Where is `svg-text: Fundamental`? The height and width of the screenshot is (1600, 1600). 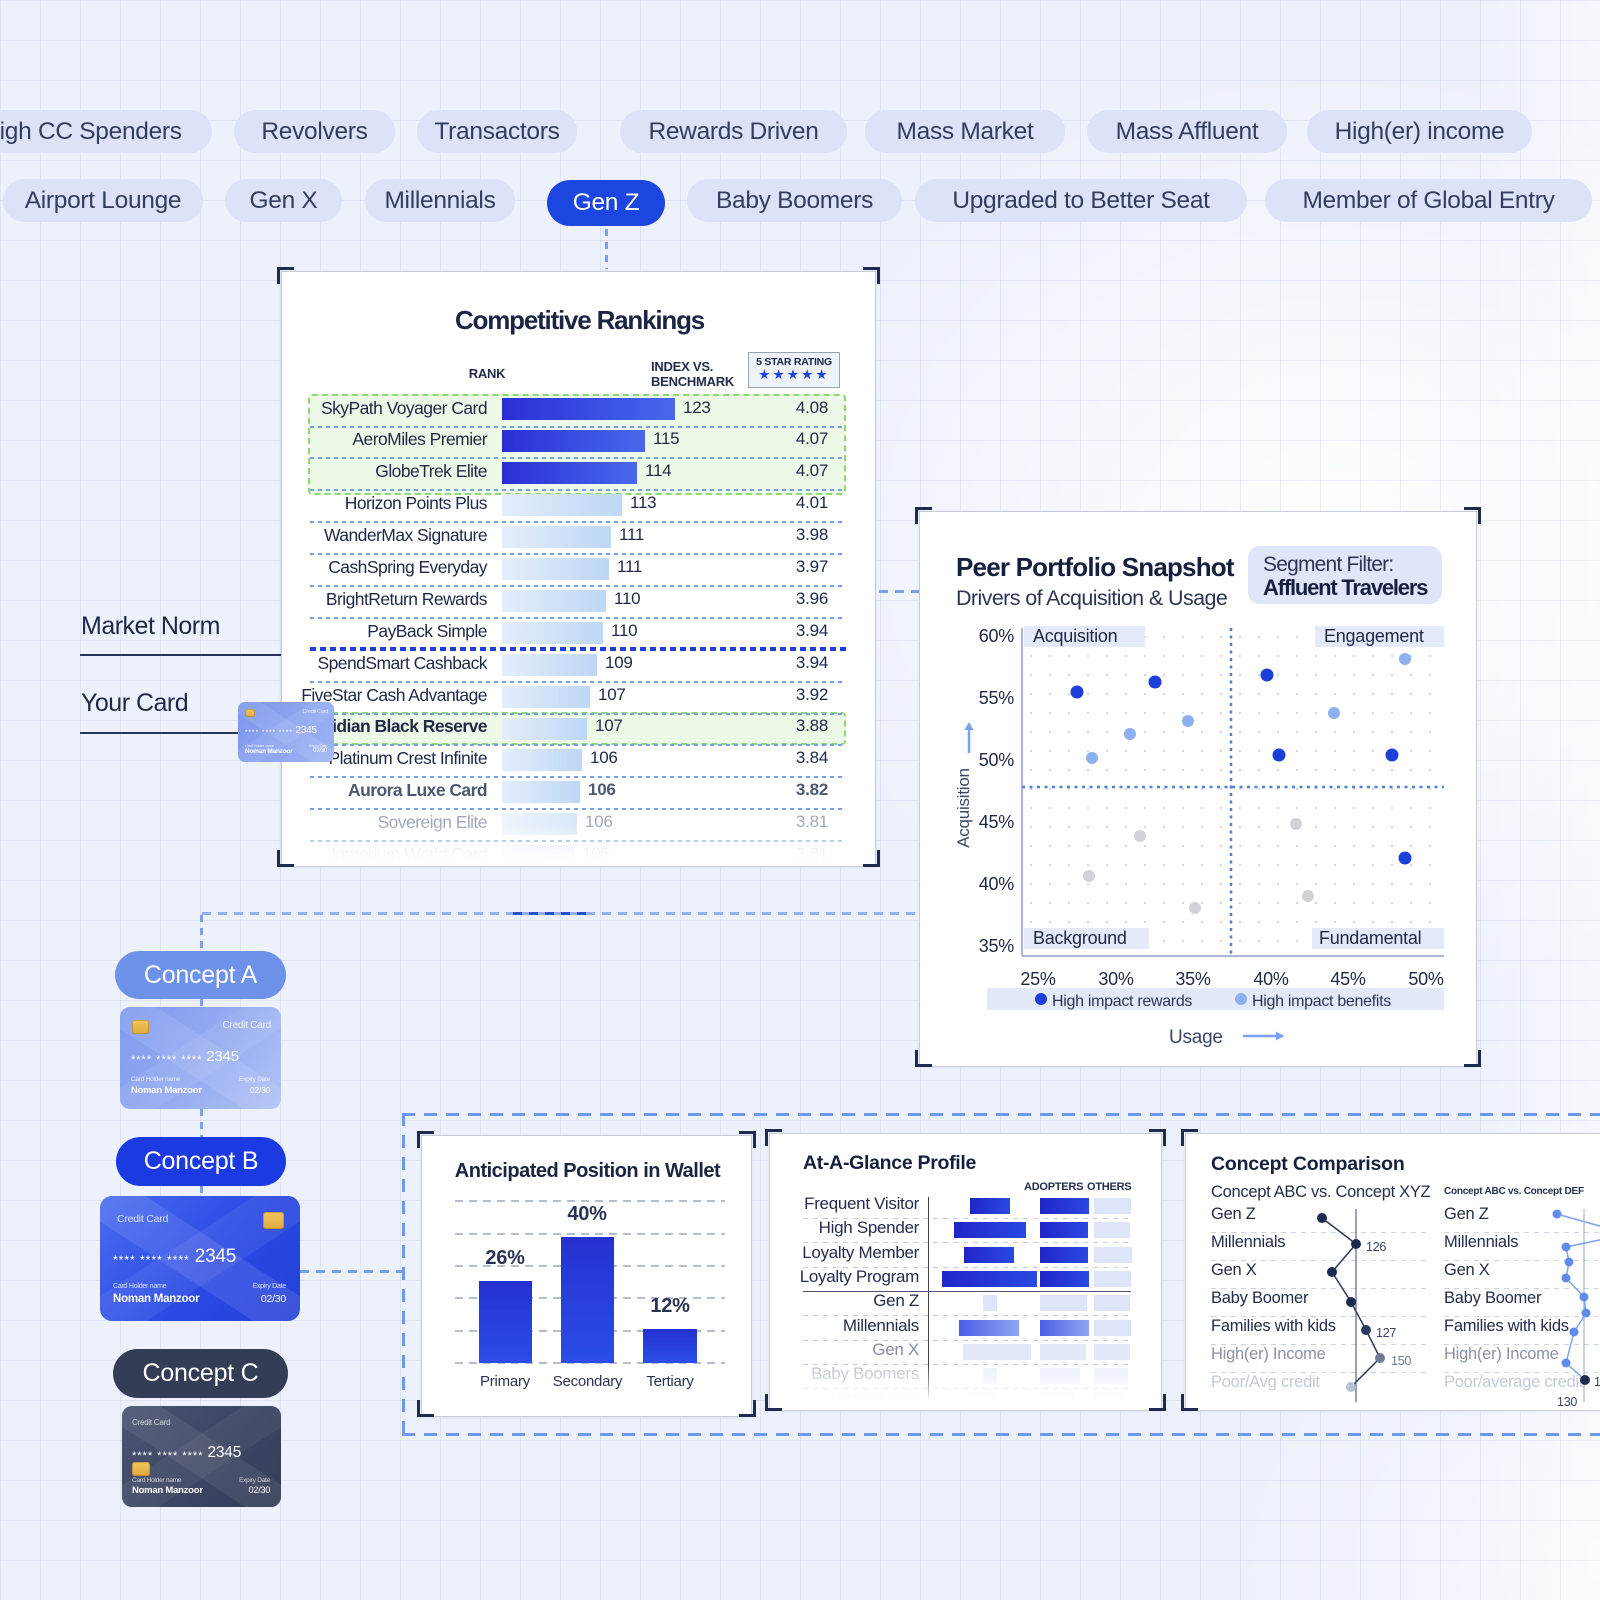 svg-text: Fundamental is located at coordinates (1370, 938).